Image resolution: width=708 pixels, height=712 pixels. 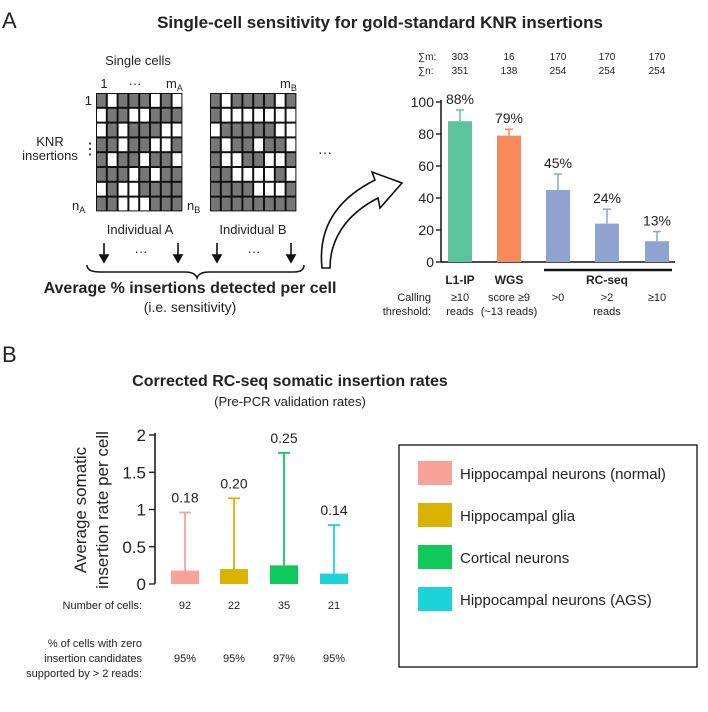 I want to click on knr-label-1: KNR, so click(x=49, y=141).